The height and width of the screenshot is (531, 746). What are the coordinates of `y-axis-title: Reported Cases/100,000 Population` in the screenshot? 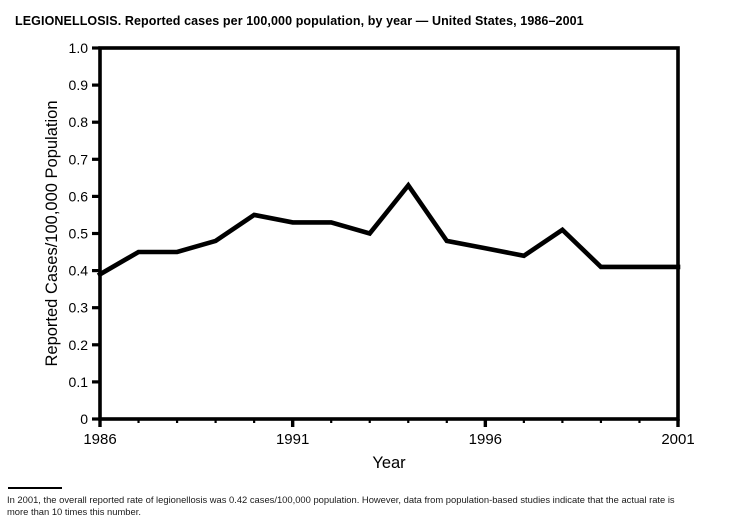 It's located at (52, 233).